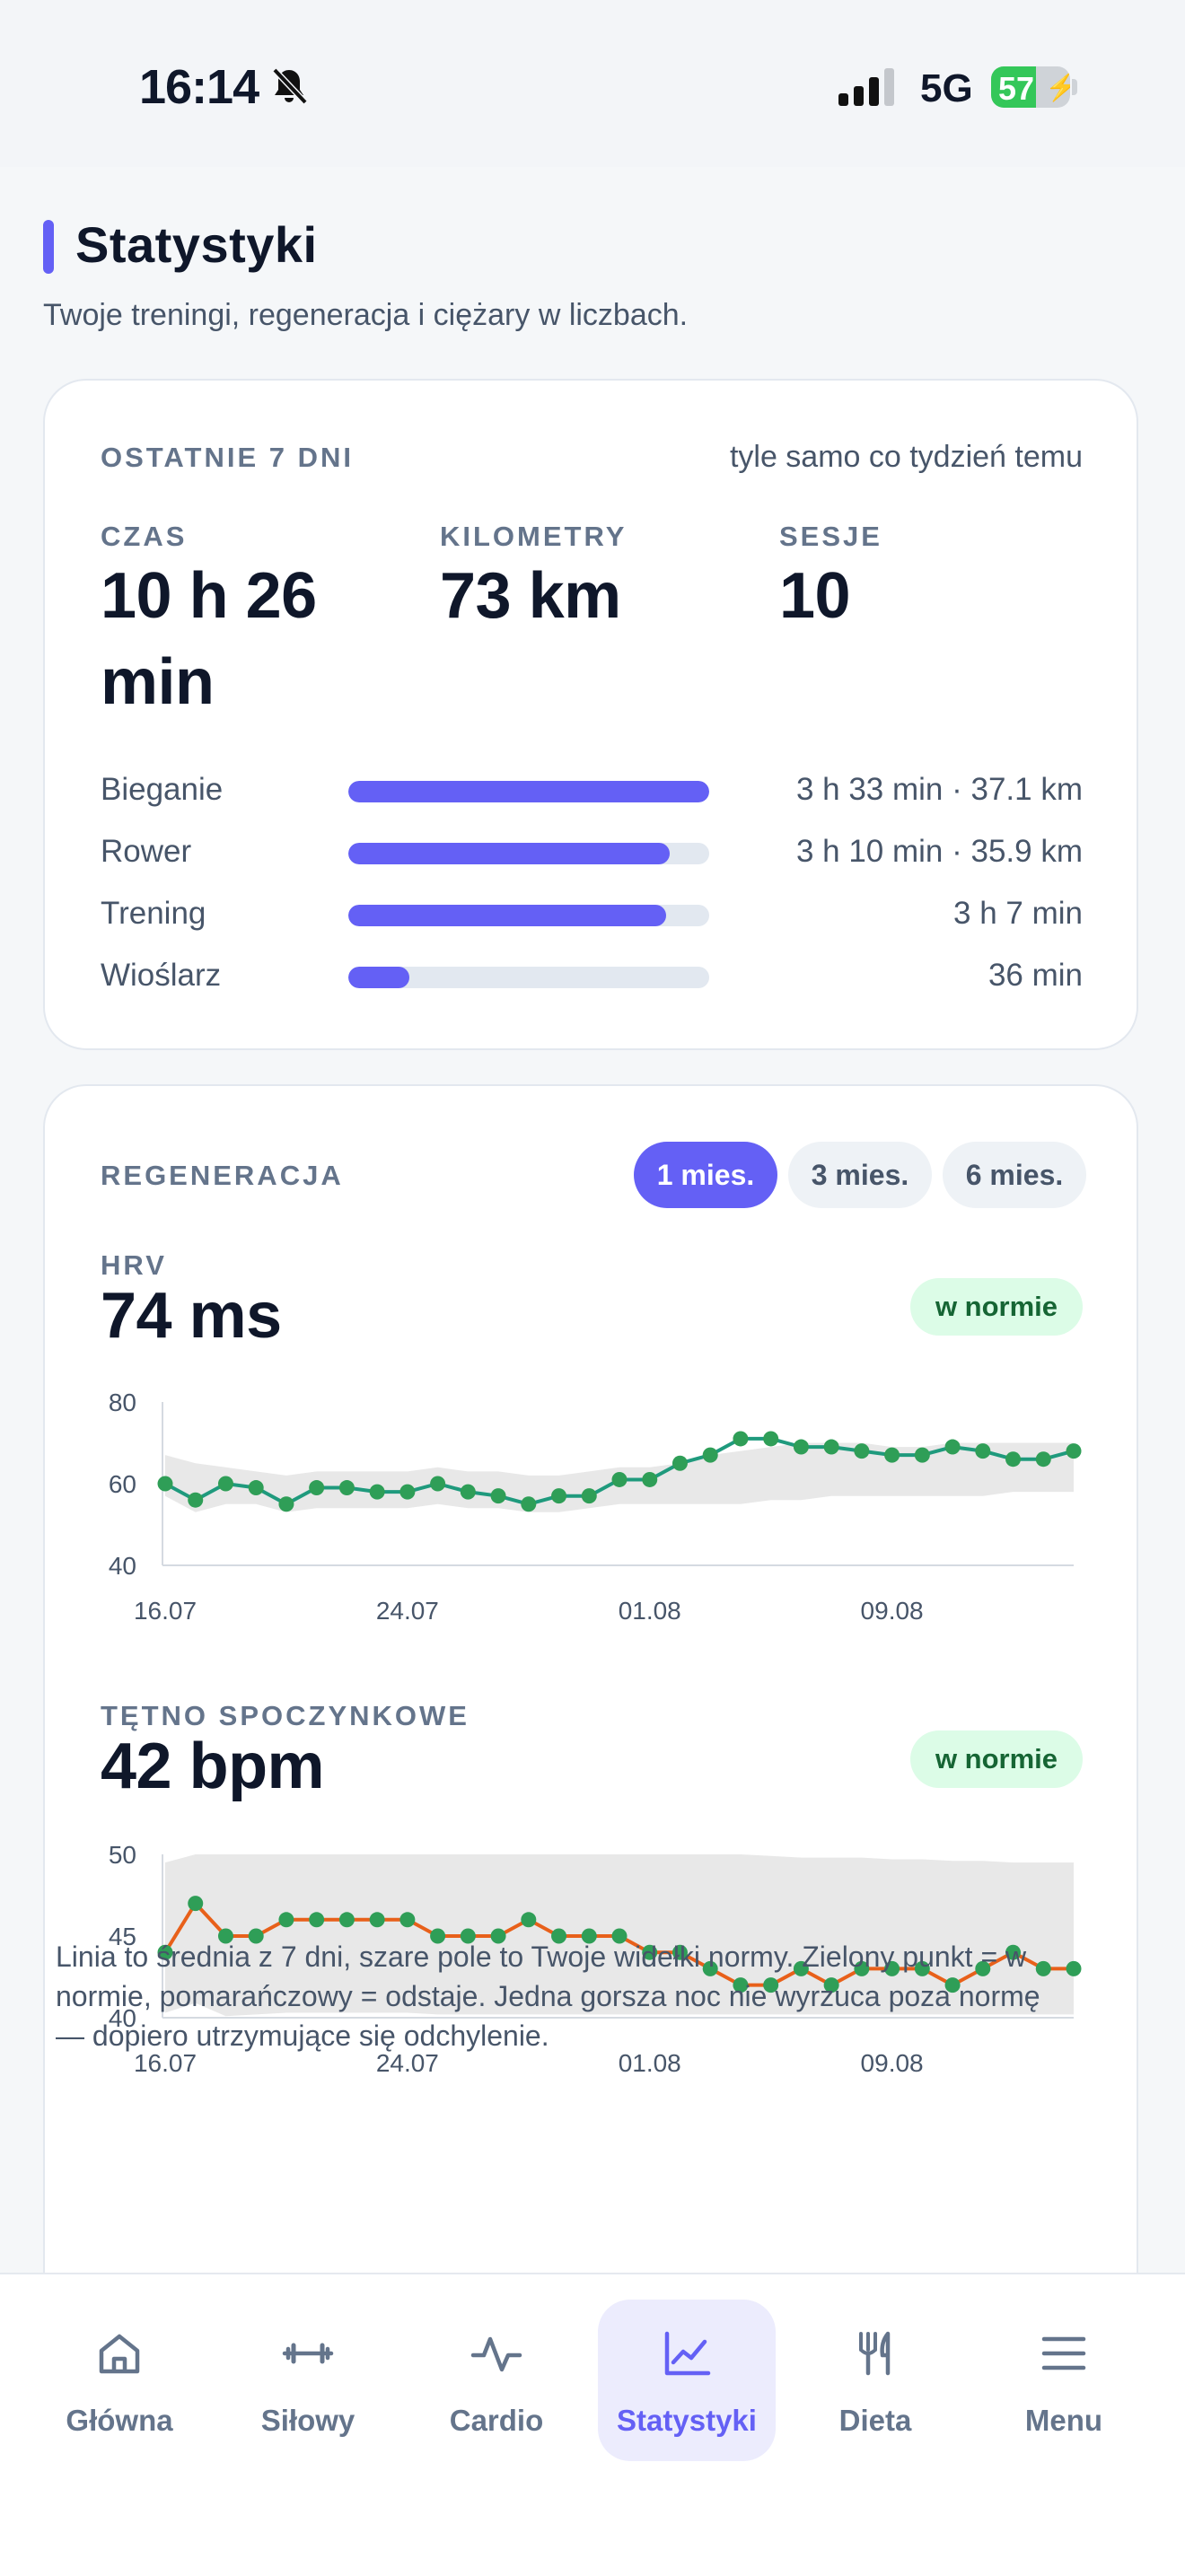  Describe the element at coordinates (592, 83) in the screenshot. I see `status-bar: 16:14 5G 57 ⚡` at that location.